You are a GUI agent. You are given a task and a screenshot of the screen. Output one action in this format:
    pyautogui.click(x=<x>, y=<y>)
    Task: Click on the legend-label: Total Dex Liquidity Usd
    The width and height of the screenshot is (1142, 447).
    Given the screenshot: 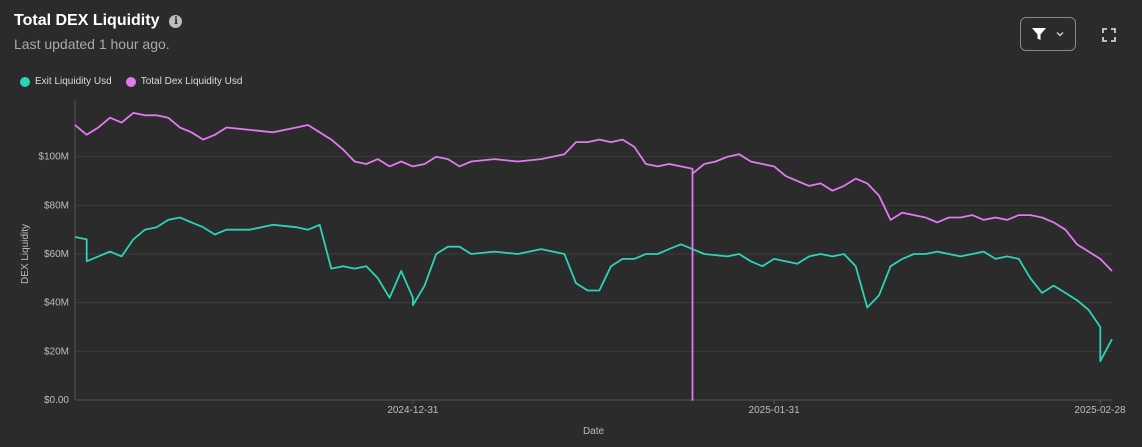 What is the action you would take?
    pyautogui.click(x=191, y=81)
    